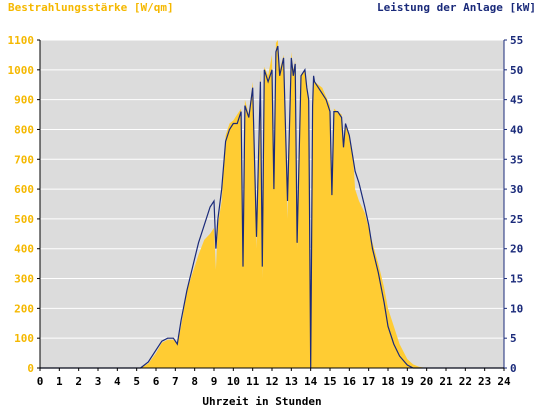  I want to click on right-y-tick-label: 35, so click(516, 159).